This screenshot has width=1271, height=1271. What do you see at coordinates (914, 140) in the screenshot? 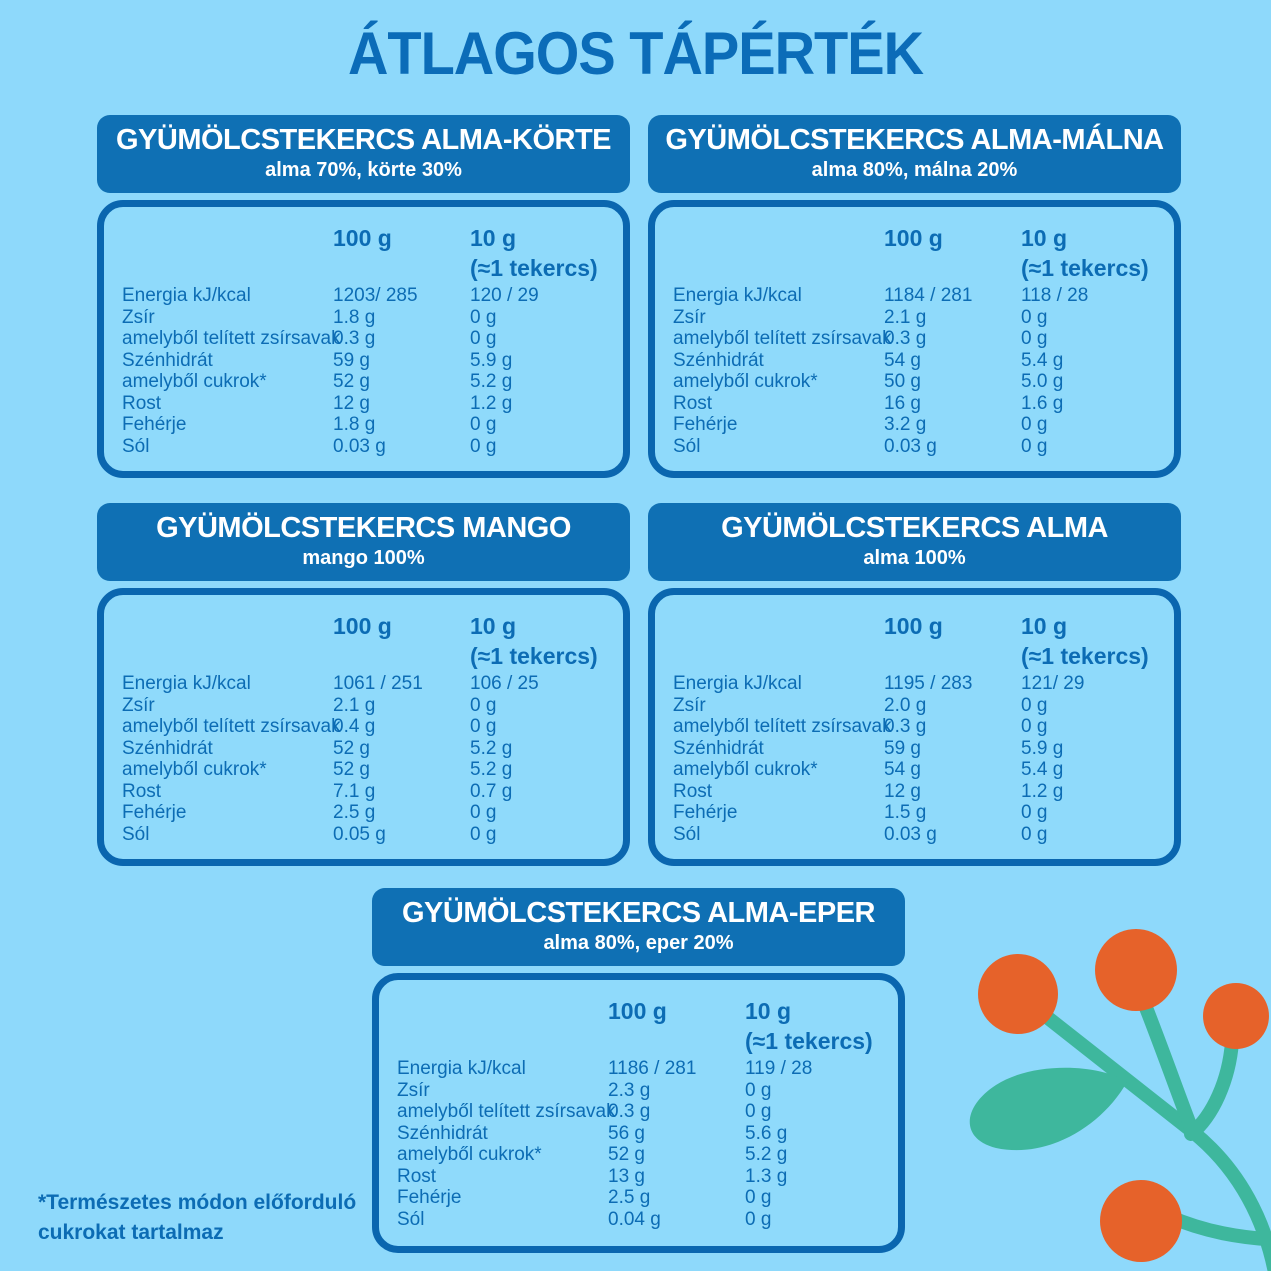
I see `product-name: GYÜMÖLCSTEKERCS ALMA-MÁLNA` at bounding box center [914, 140].